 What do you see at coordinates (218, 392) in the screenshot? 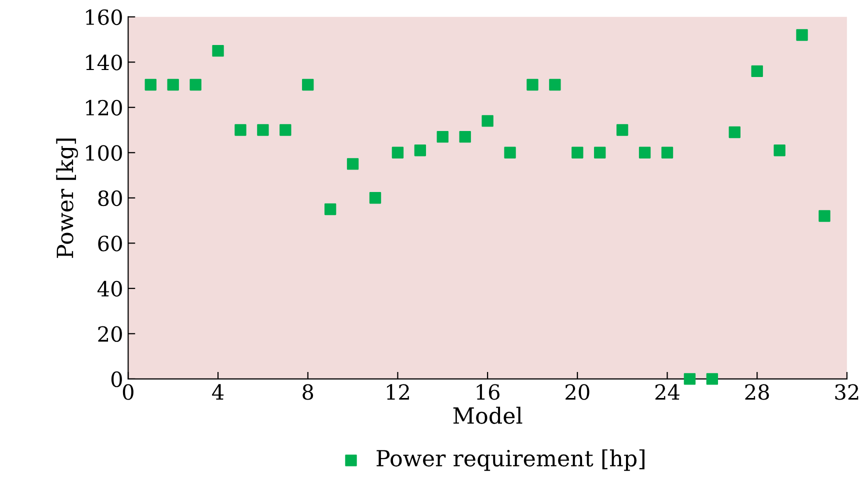
I see `x-tick-label: 4` at bounding box center [218, 392].